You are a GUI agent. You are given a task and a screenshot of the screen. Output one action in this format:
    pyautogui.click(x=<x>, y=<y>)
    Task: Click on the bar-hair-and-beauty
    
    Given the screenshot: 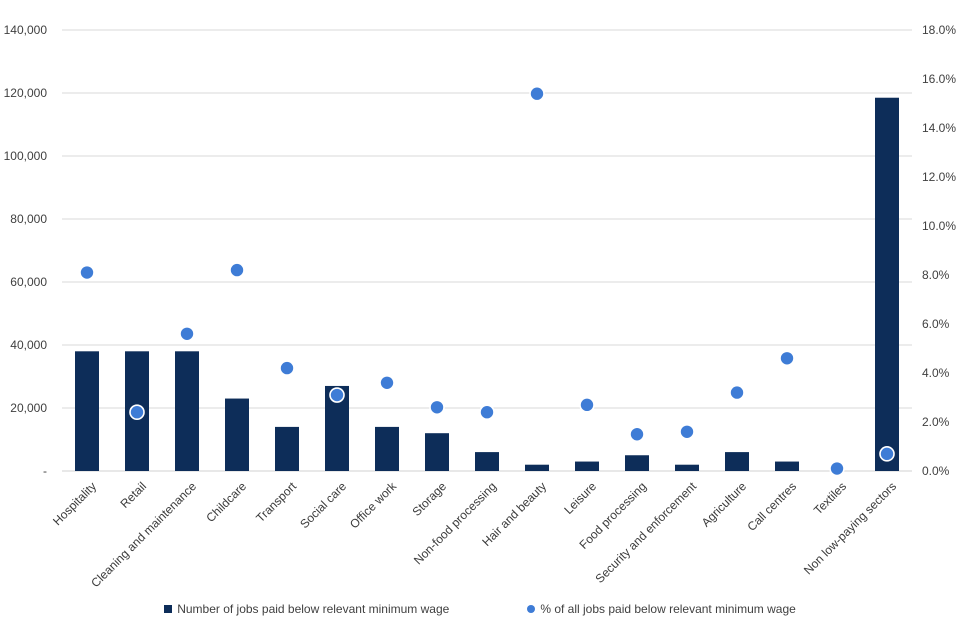 What is the action you would take?
    pyautogui.click(x=537, y=467)
    